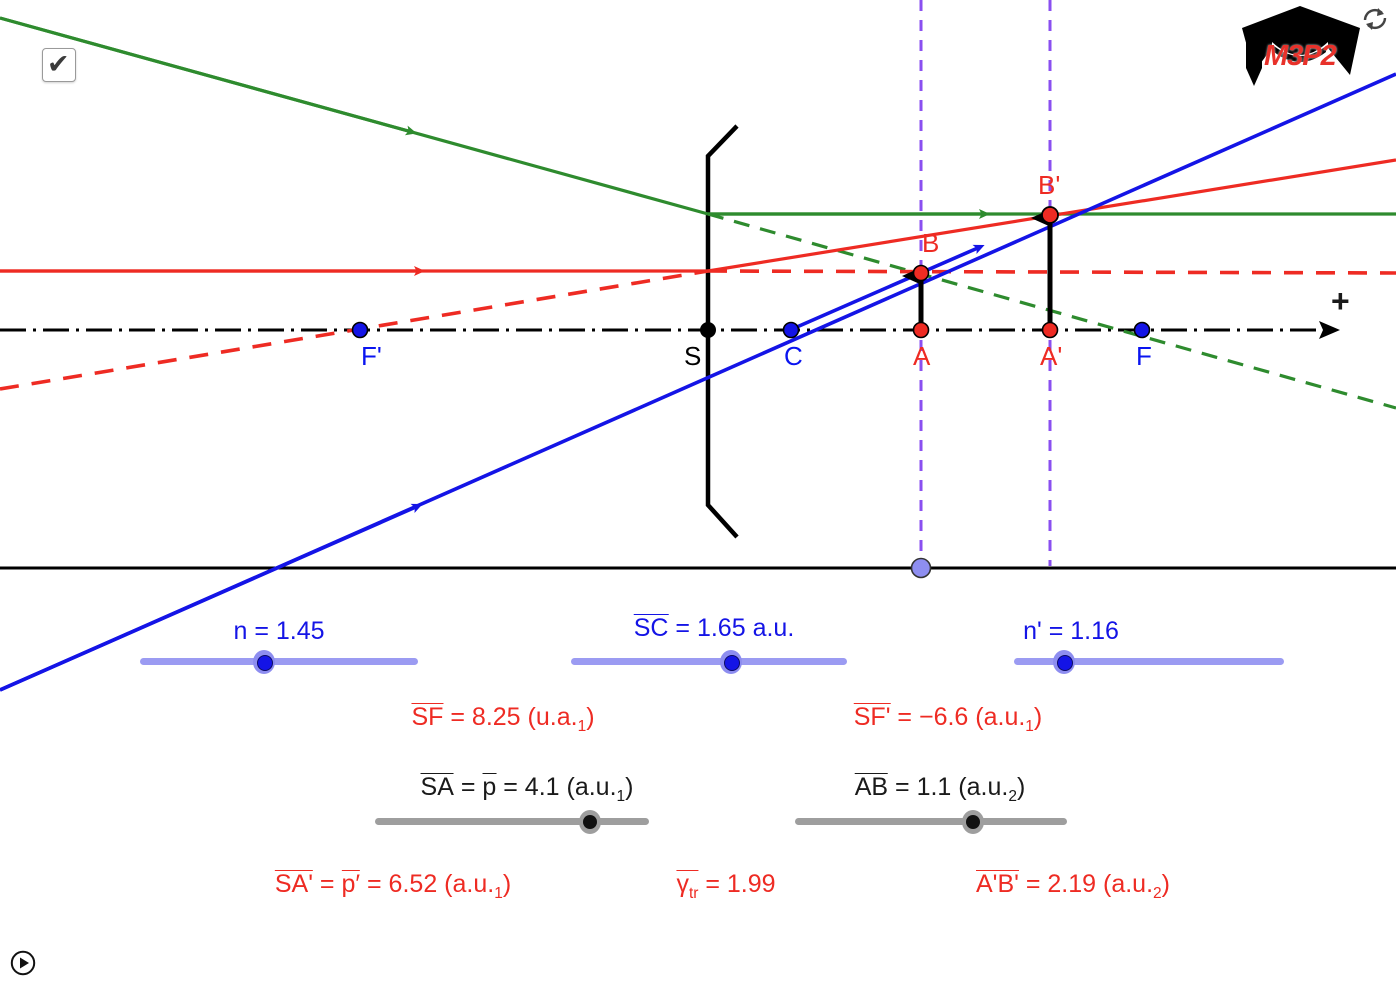 The height and width of the screenshot is (982, 1396). What do you see at coordinates (693, 356) in the screenshot?
I see `label-point-S: S` at bounding box center [693, 356].